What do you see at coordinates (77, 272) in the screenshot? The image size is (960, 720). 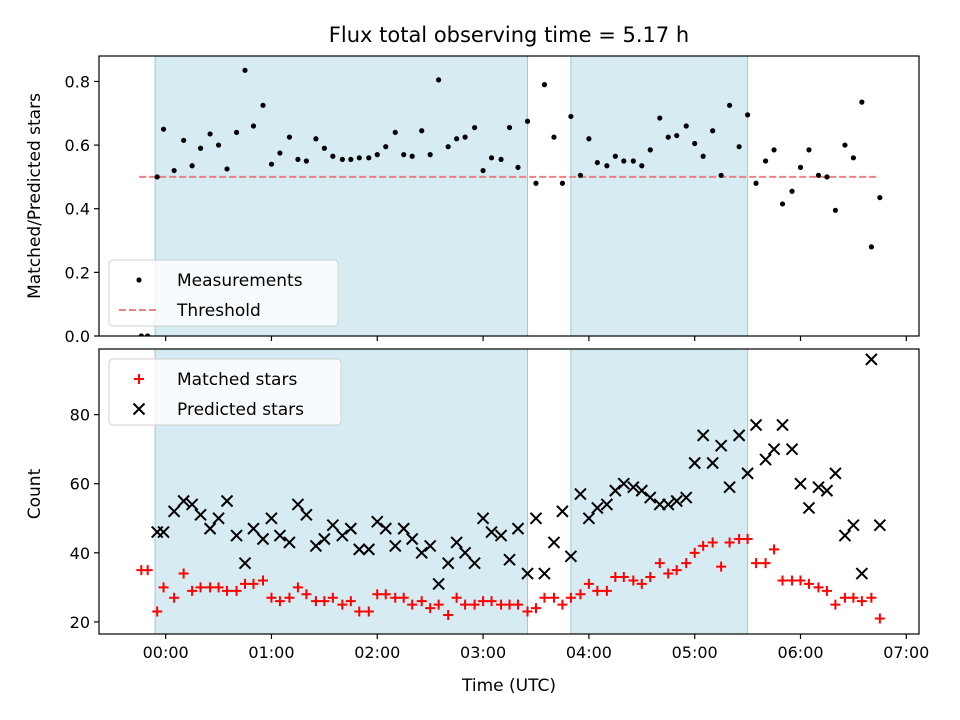 I see `y-tick-label: 0.2` at bounding box center [77, 272].